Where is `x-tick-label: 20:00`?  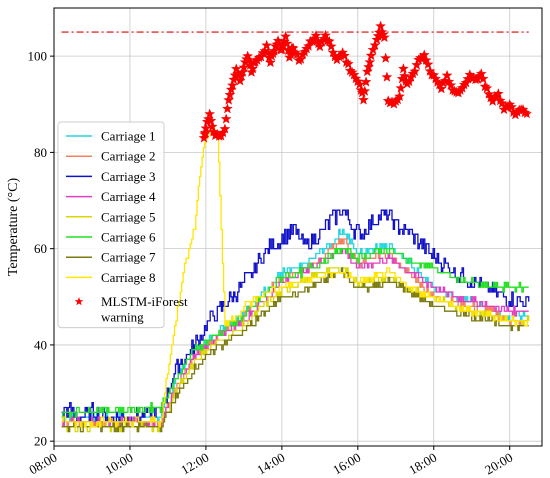
x-tick-label: 20:00 is located at coordinates (498, 464).